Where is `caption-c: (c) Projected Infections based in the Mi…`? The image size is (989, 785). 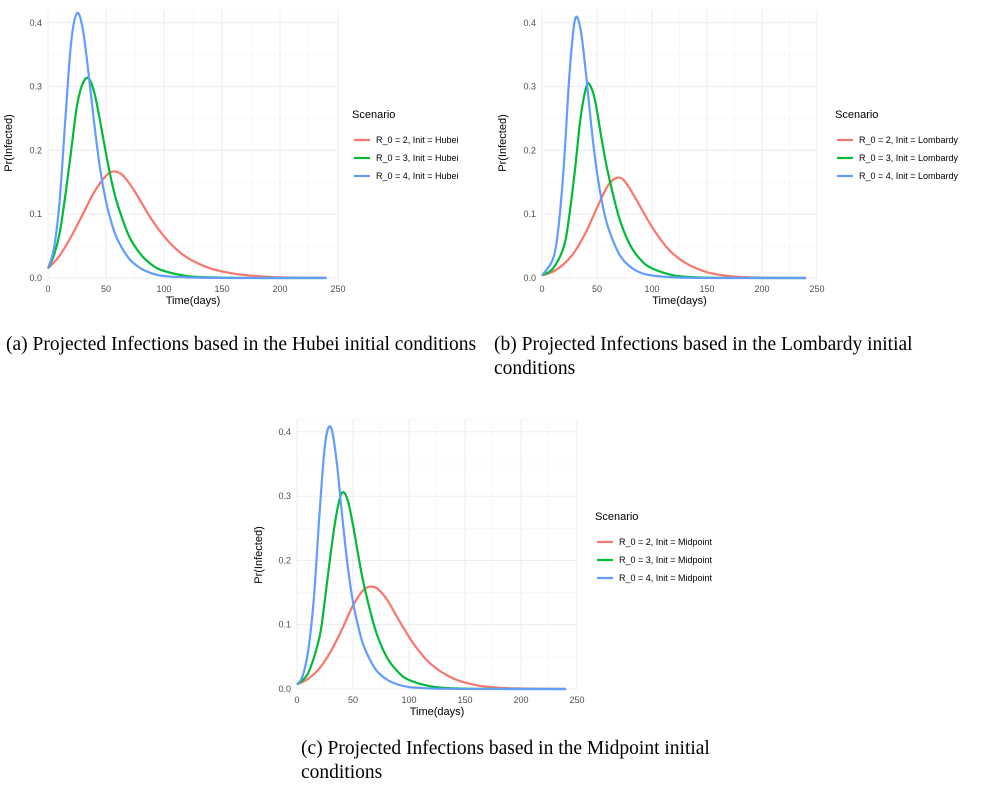
caption-c: (c) Projected Infections based in the Mi… is located at coordinates (505, 760).